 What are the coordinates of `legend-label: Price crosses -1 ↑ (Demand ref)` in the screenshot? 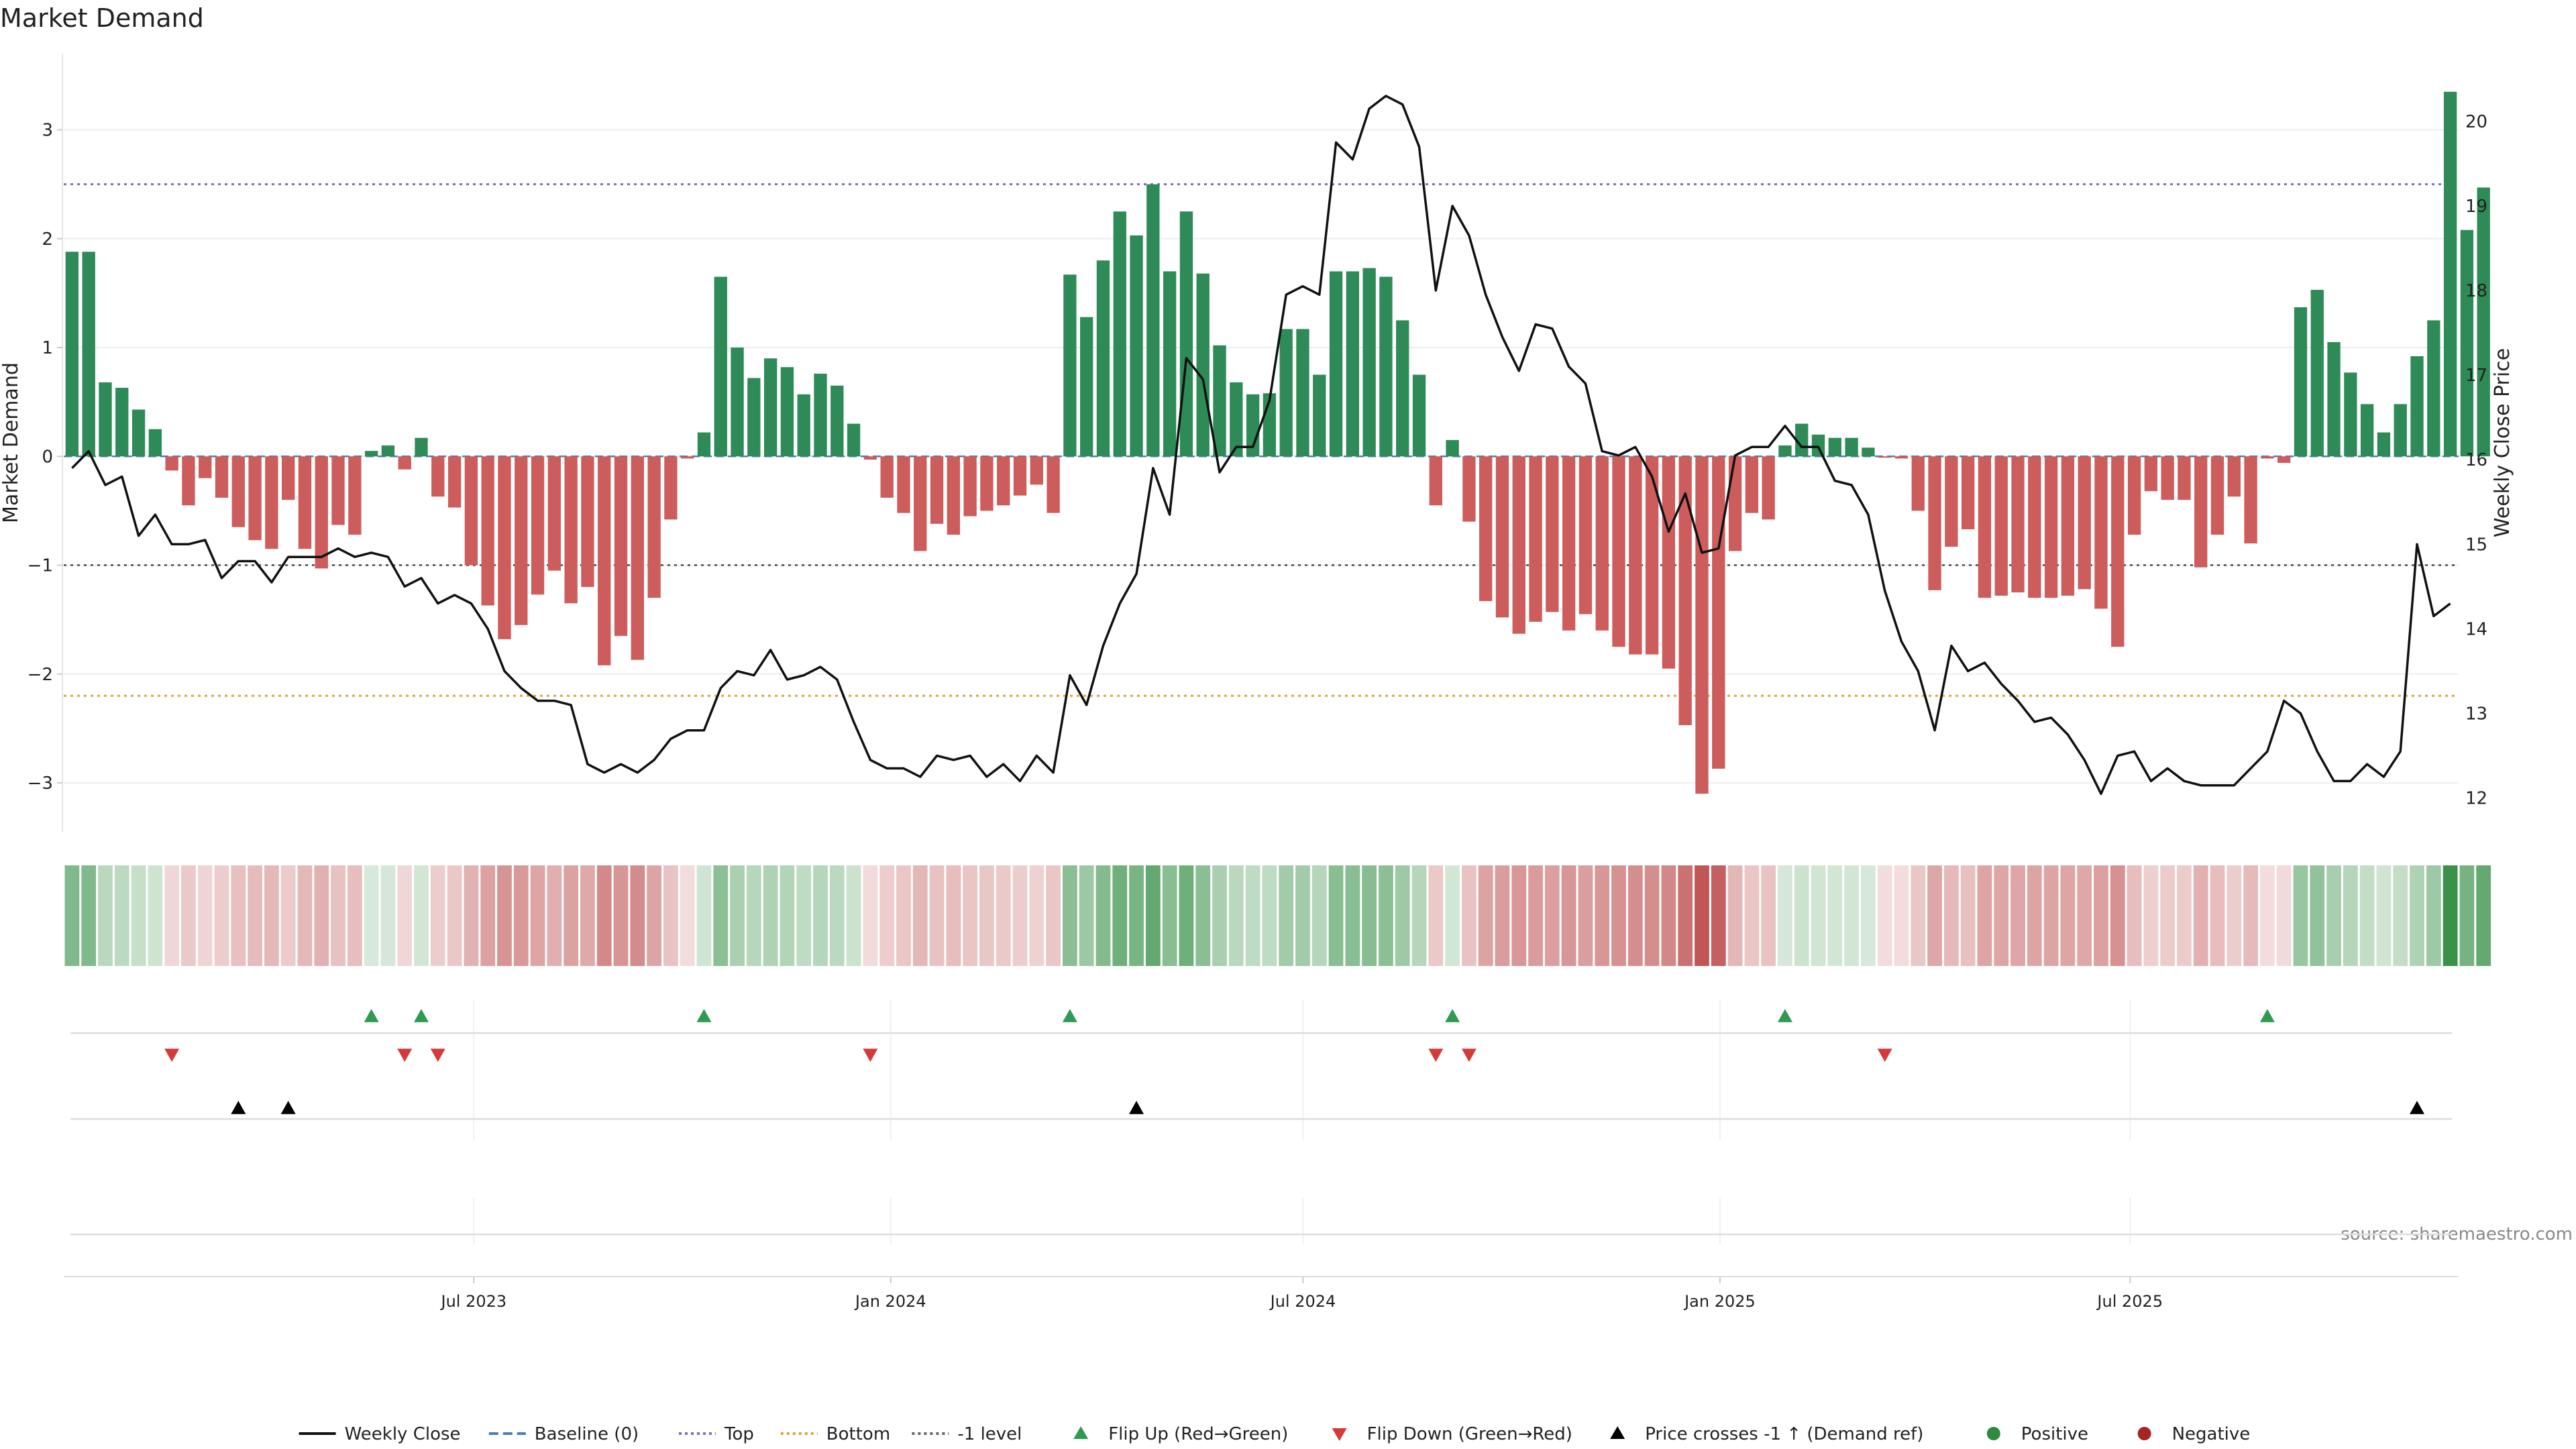 It's located at (1784, 1434).